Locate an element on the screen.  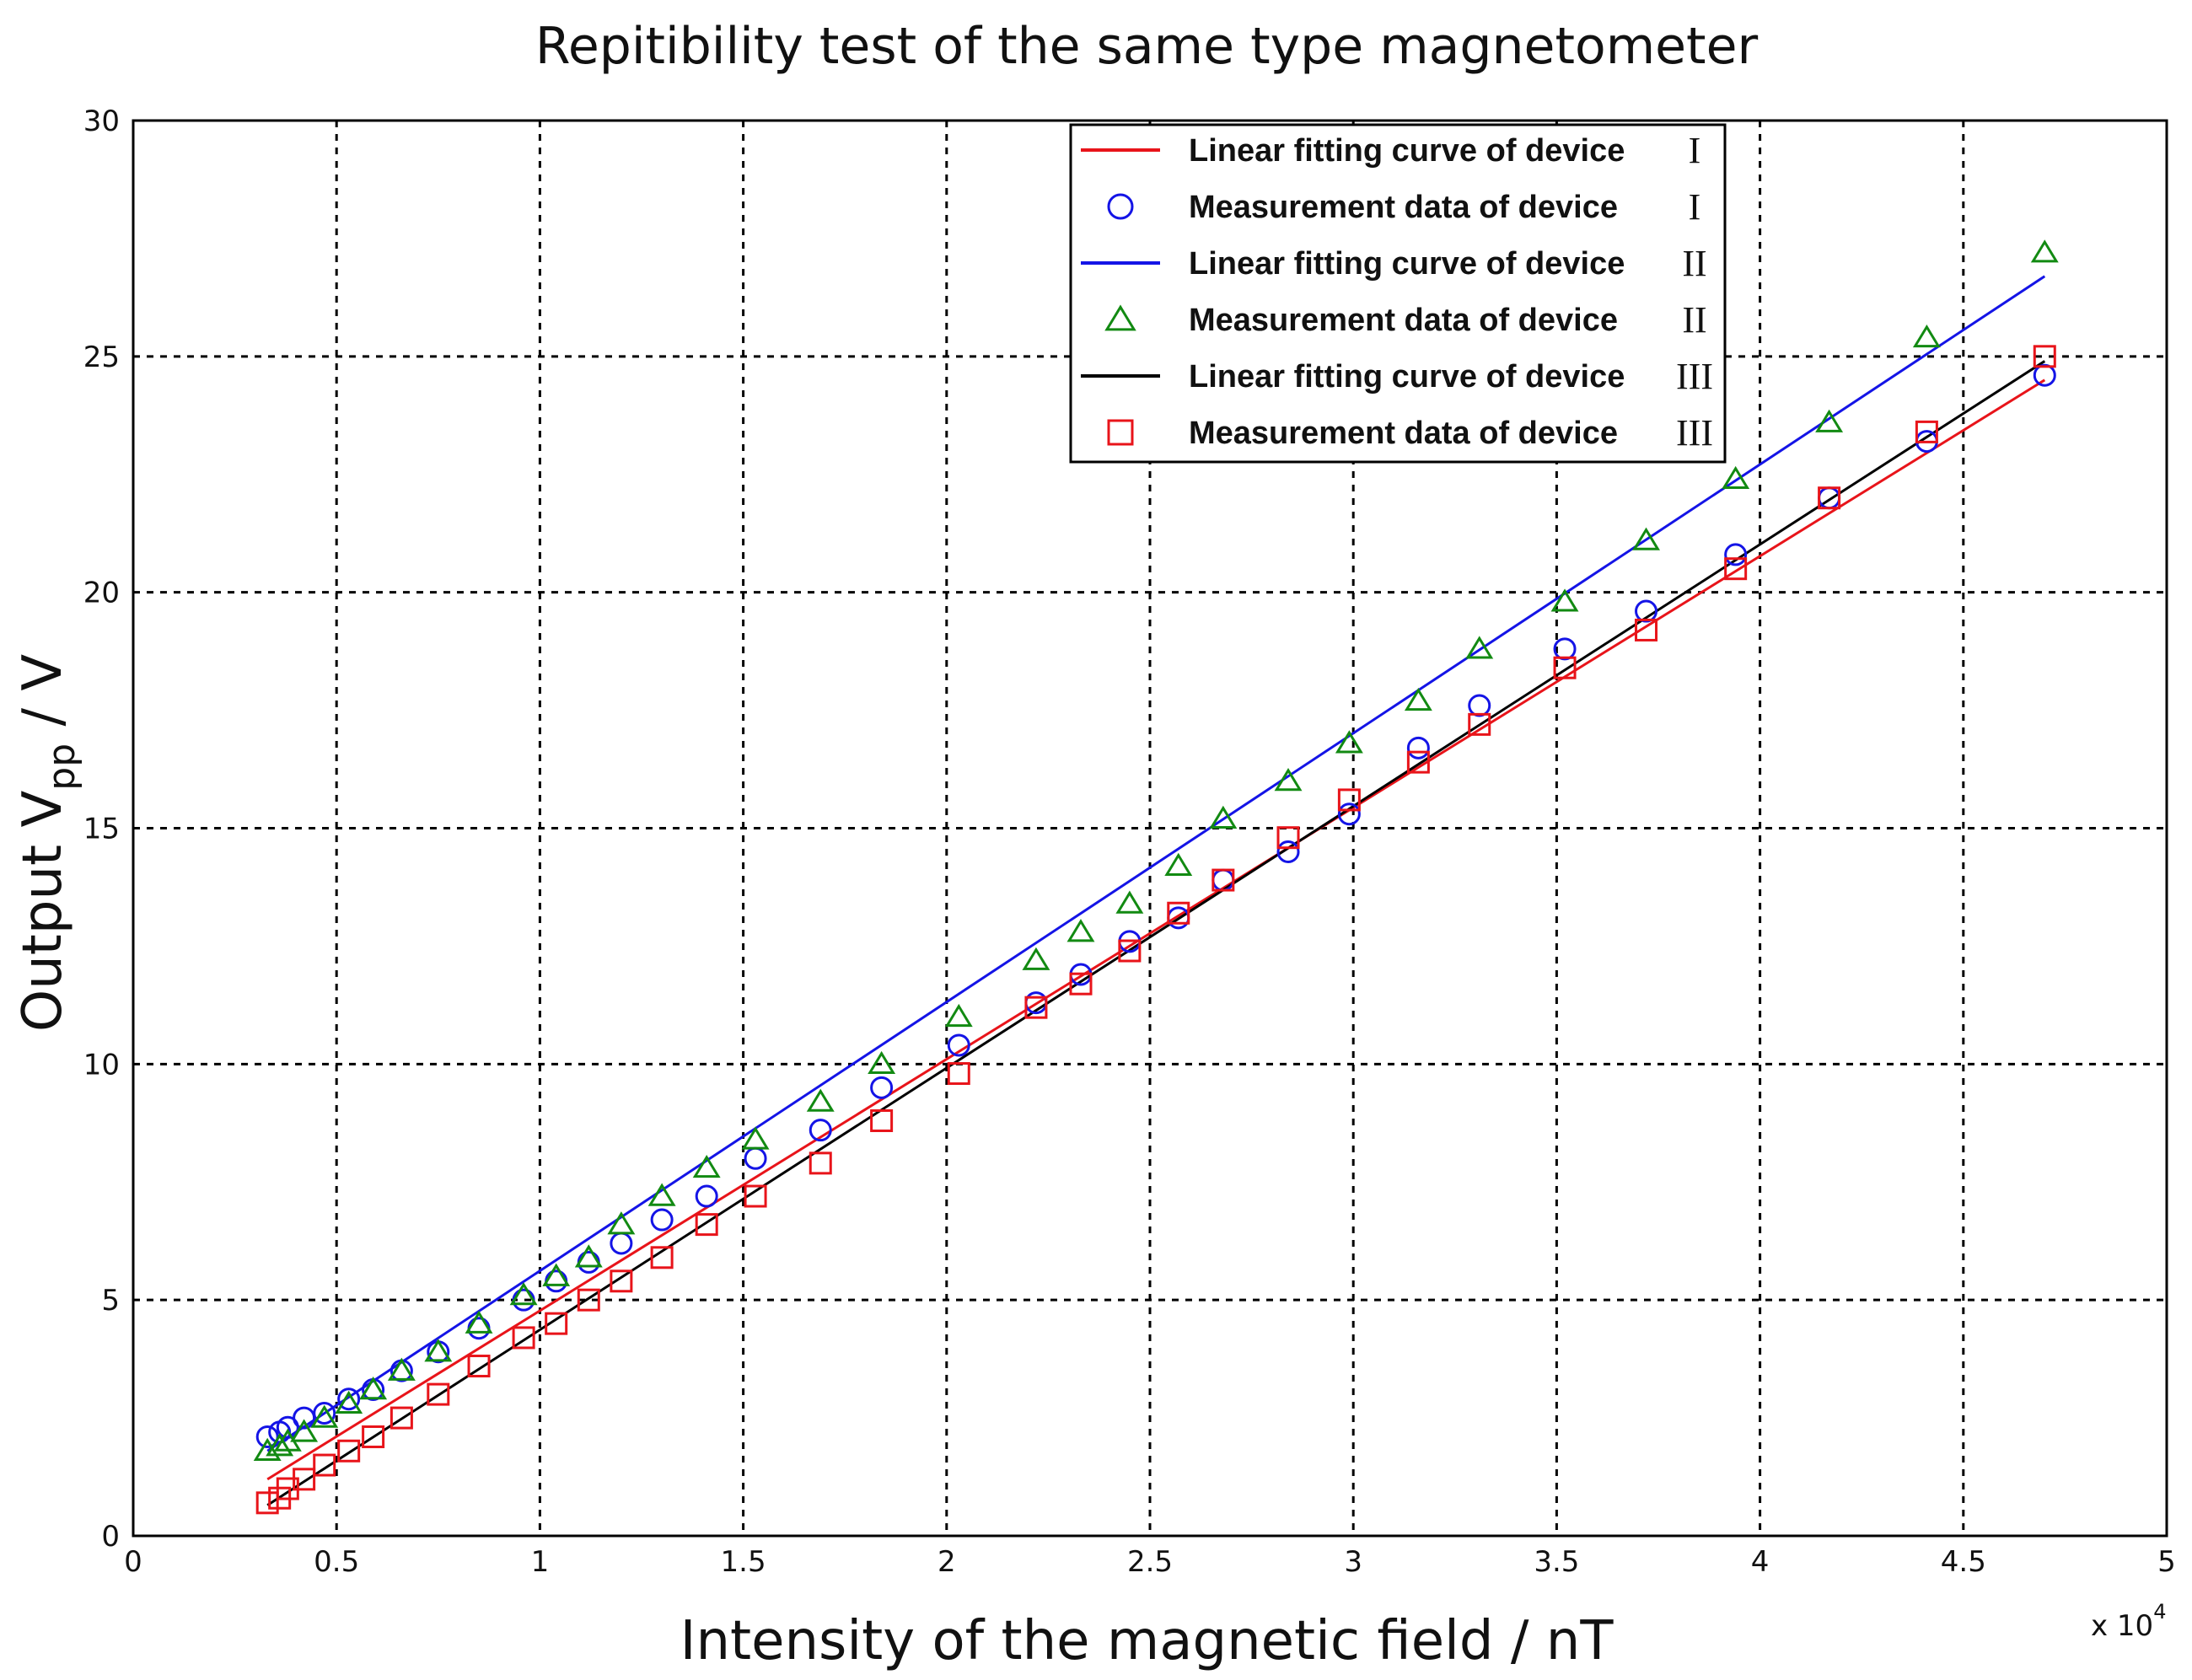
x-tick-label: 0 is located at coordinates (133, 1562).